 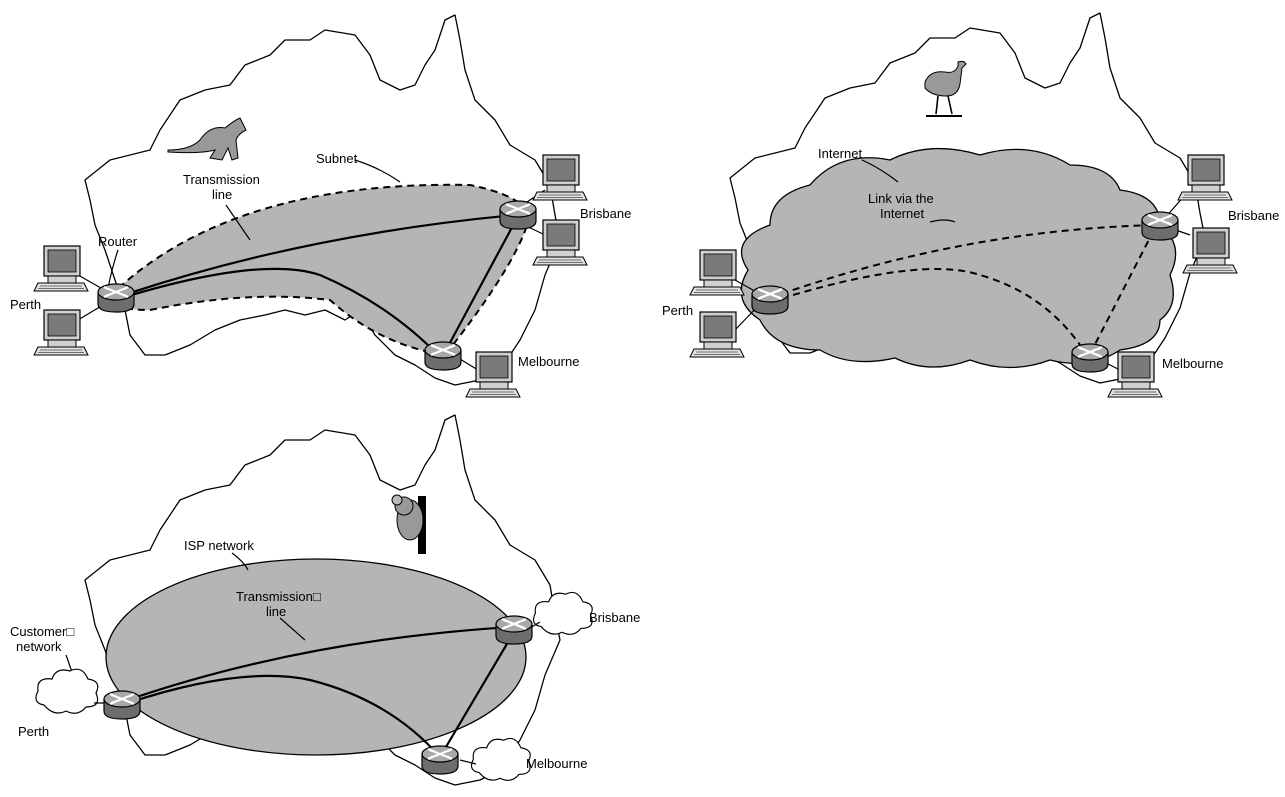 What do you see at coordinates (221, 179) in the screenshot?
I see `label-transmission-line-1: Transmission` at bounding box center [221, 179].